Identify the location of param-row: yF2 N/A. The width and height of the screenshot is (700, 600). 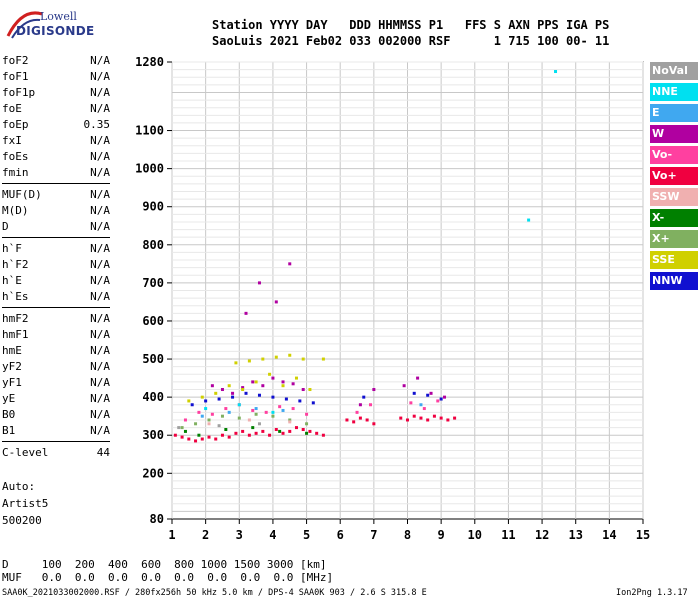
(56, 368).